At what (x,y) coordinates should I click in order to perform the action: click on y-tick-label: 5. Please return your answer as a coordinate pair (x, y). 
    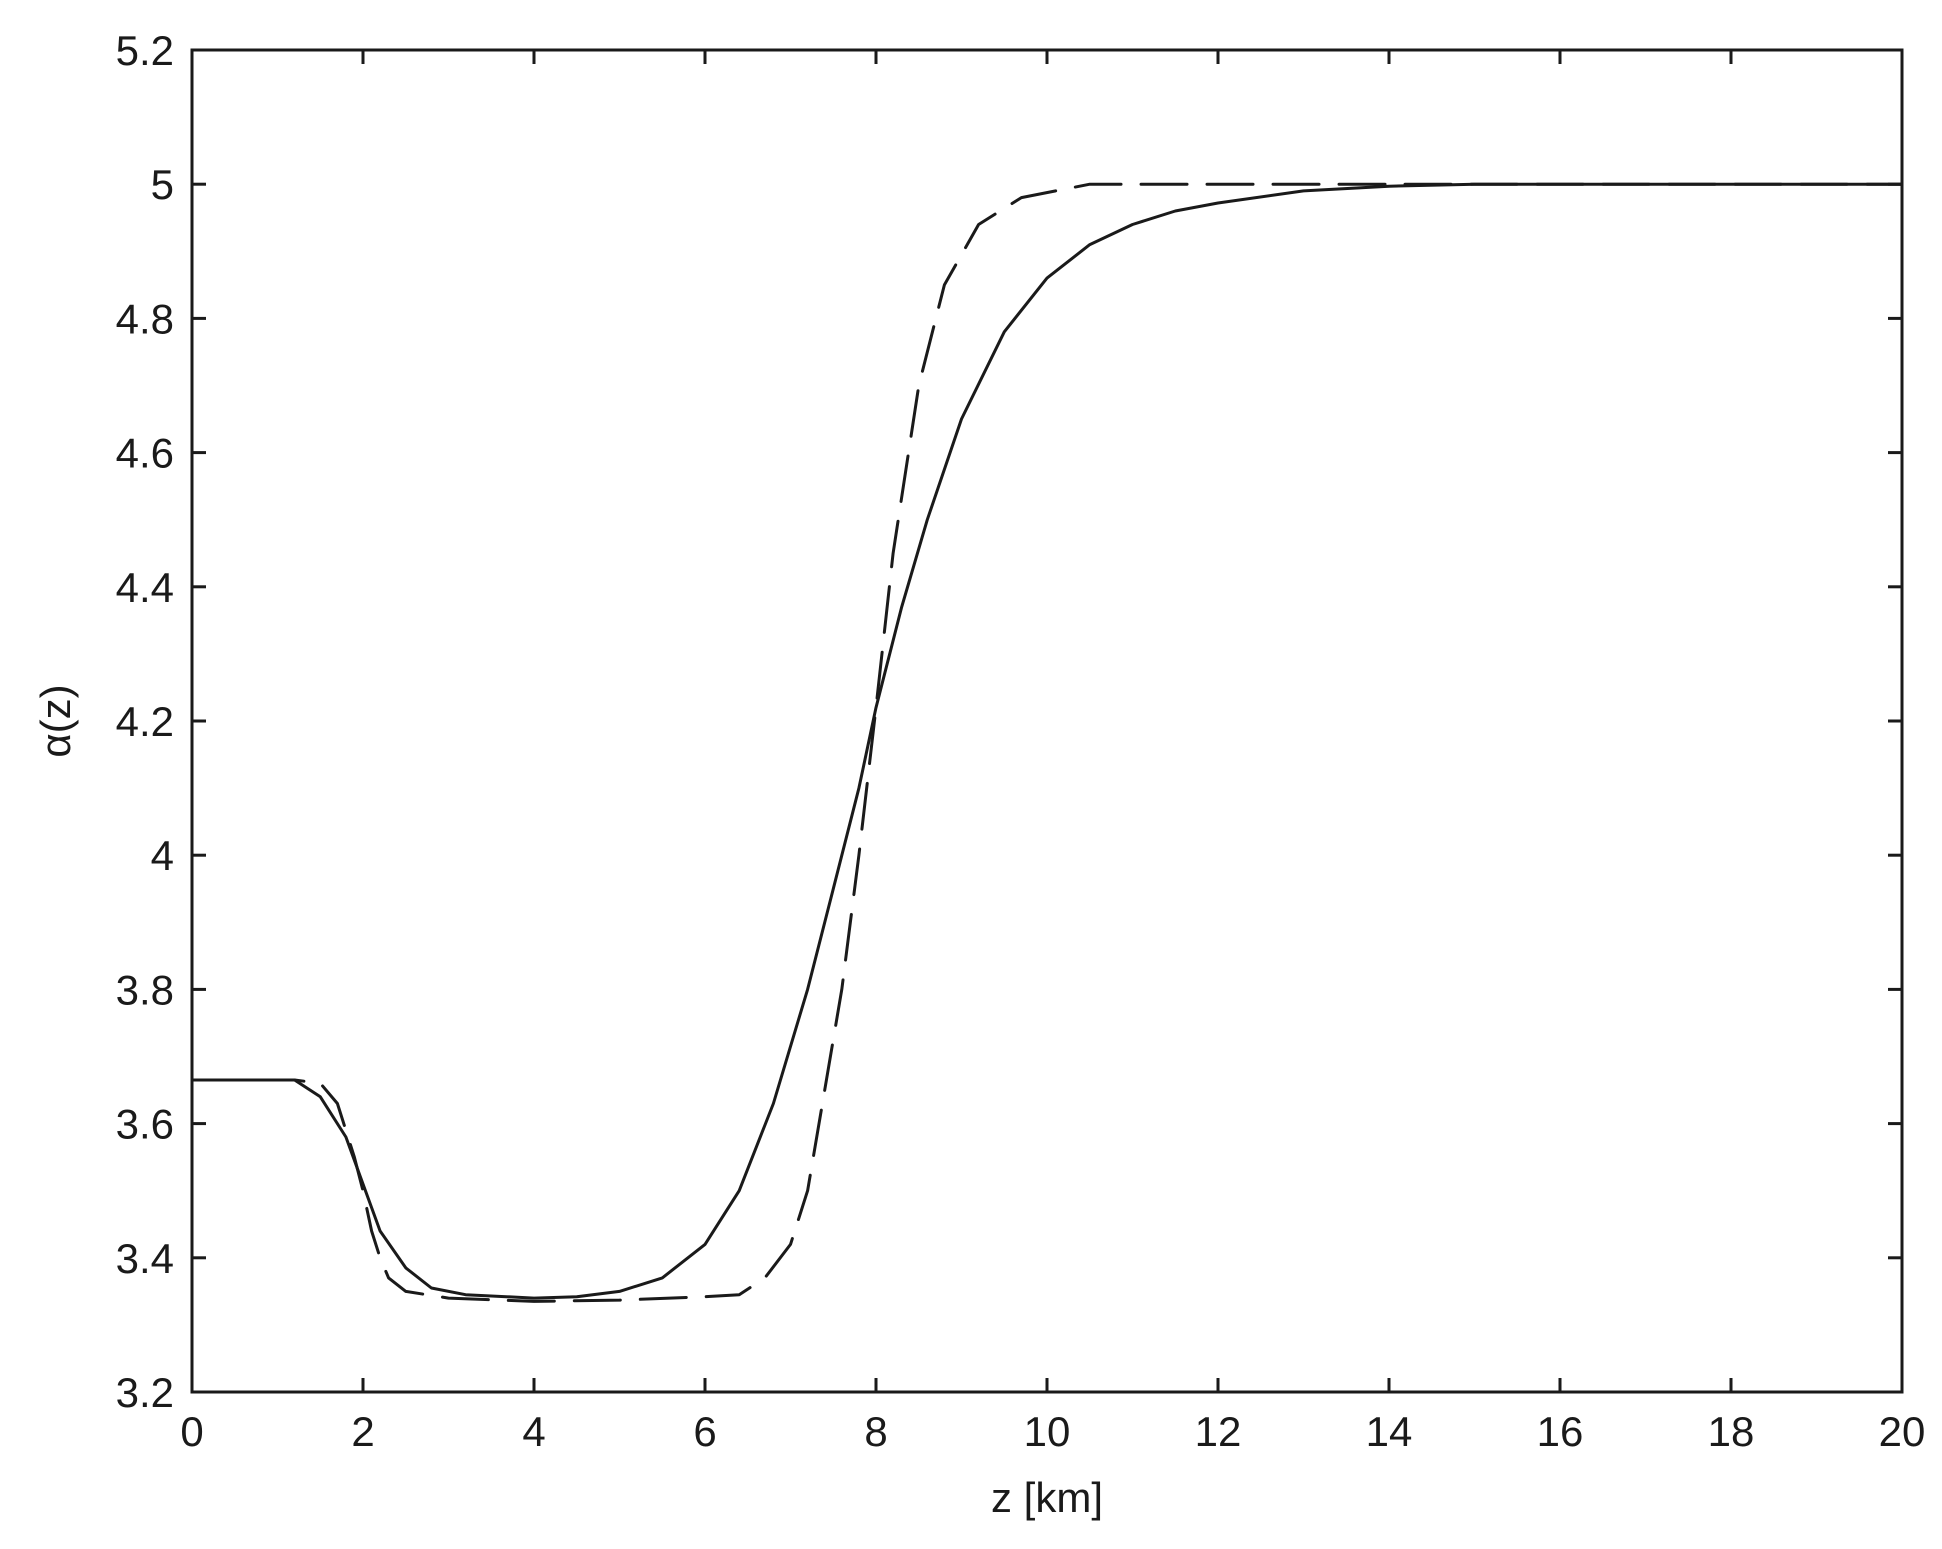
    Looking at the image, I should click on (162, 184).